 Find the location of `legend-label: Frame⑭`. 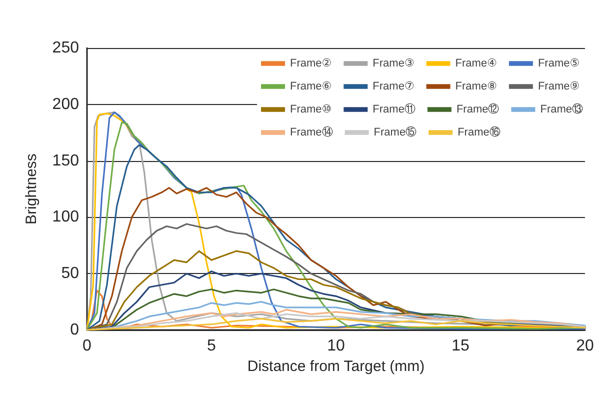

legend-label: Frame⑭ is located at coordinates (311, 132).